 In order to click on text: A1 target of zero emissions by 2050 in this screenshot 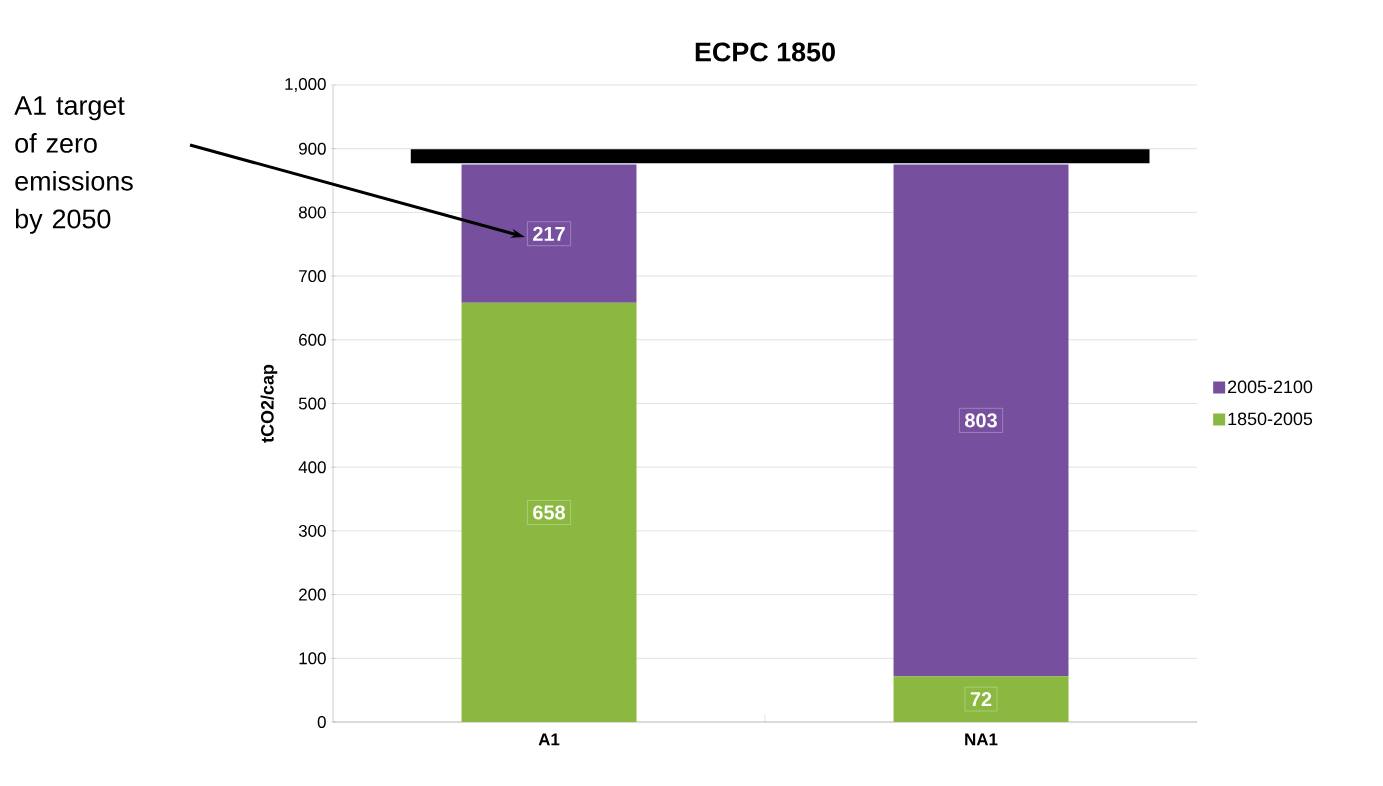, I will do `click(73, 165)`.